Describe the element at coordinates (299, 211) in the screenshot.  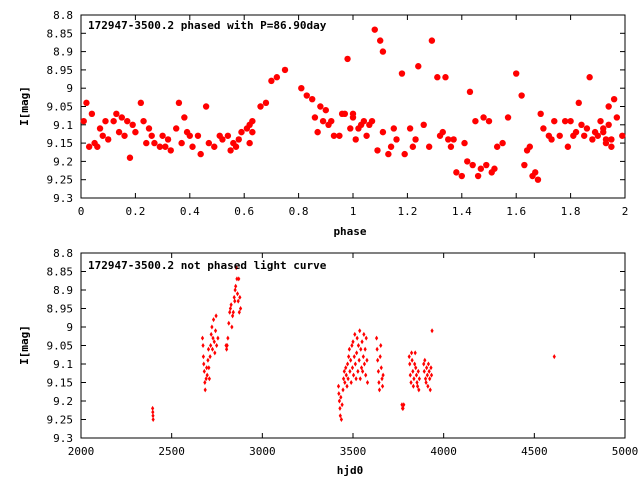
I see `phased-x-tick-label: 0.8` at that location.